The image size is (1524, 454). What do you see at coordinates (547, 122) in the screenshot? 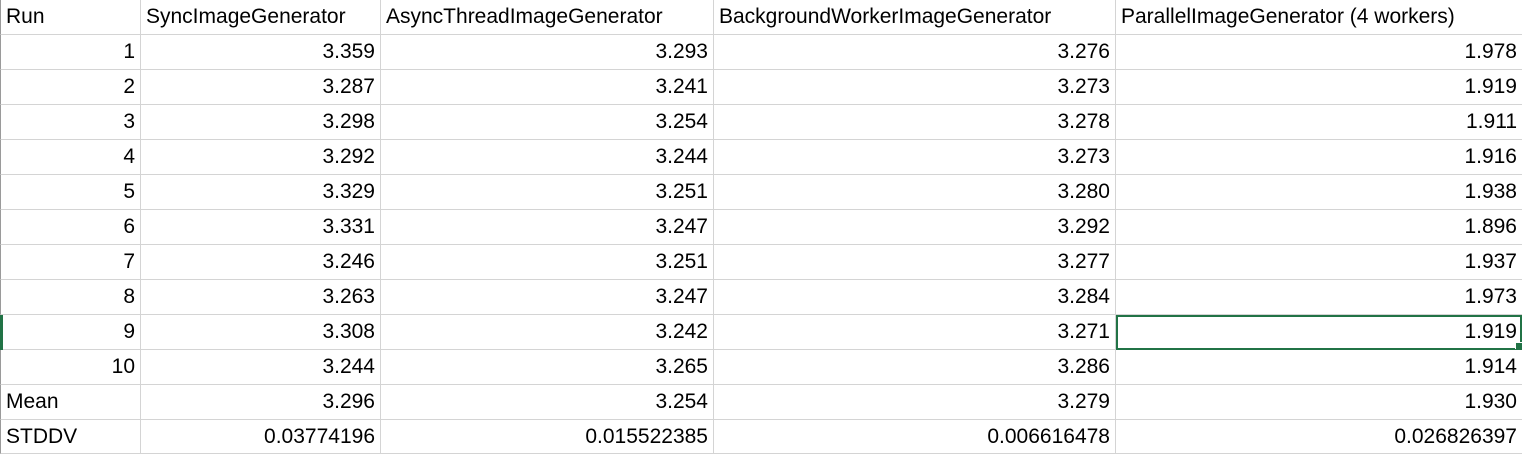
I see `cell-async-thread: 3.254` at bounding box center [547, 122].